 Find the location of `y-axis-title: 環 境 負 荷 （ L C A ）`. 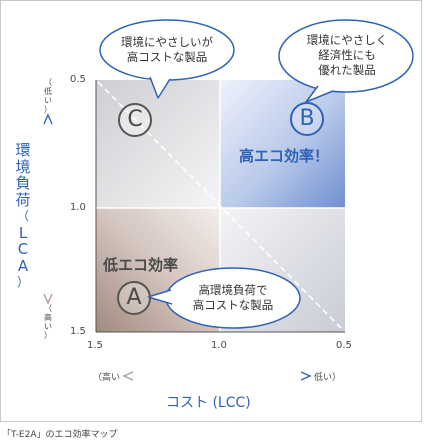

y-axis-title: 環 境 負 荷 （ L C A ） is located at coordinates (23, 216).